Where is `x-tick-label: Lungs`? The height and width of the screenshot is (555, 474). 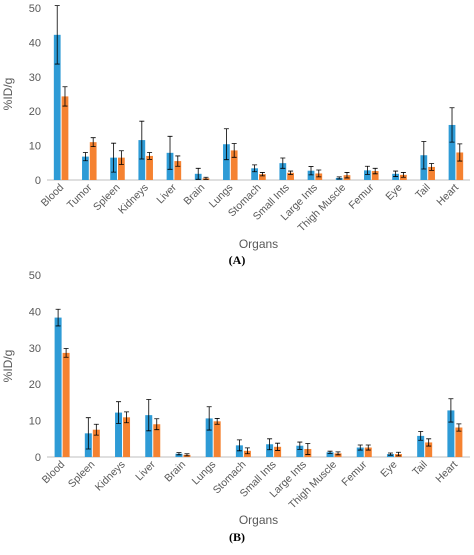 x-tick-label: Lungs is located at coordinates (204, 473).